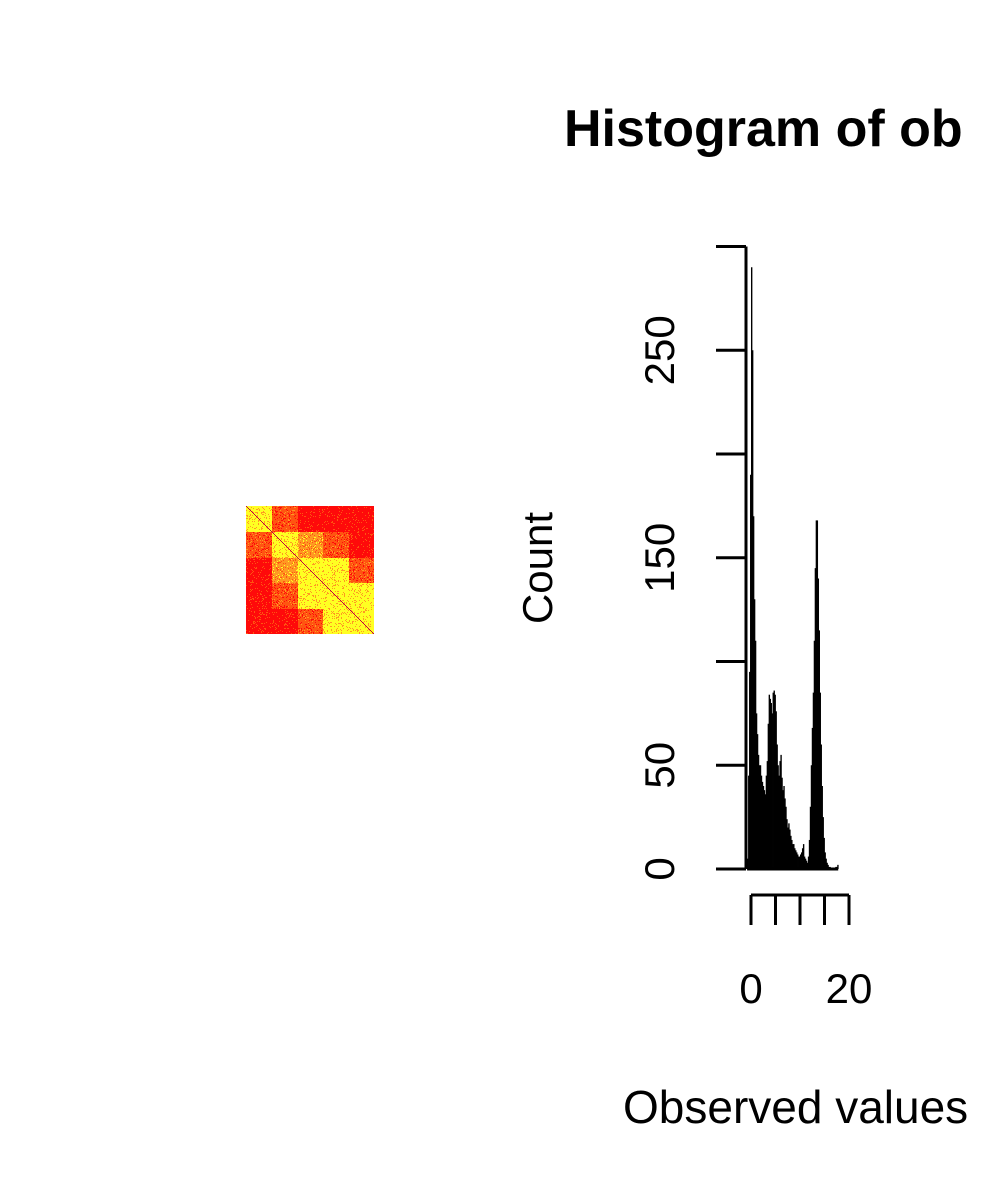  What do you see at coordinates (692, 563) in the screenshot?
I see `y-axis: 0 50 150 250` at bounding box center [692, 563].